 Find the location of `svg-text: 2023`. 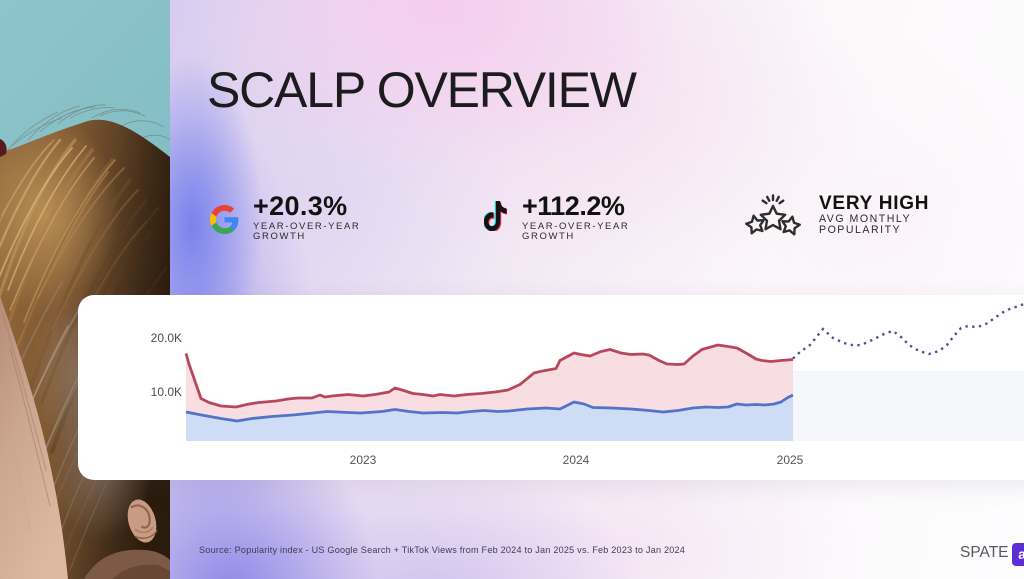

svg-text: 2023 is located at coordinates (363, 460).